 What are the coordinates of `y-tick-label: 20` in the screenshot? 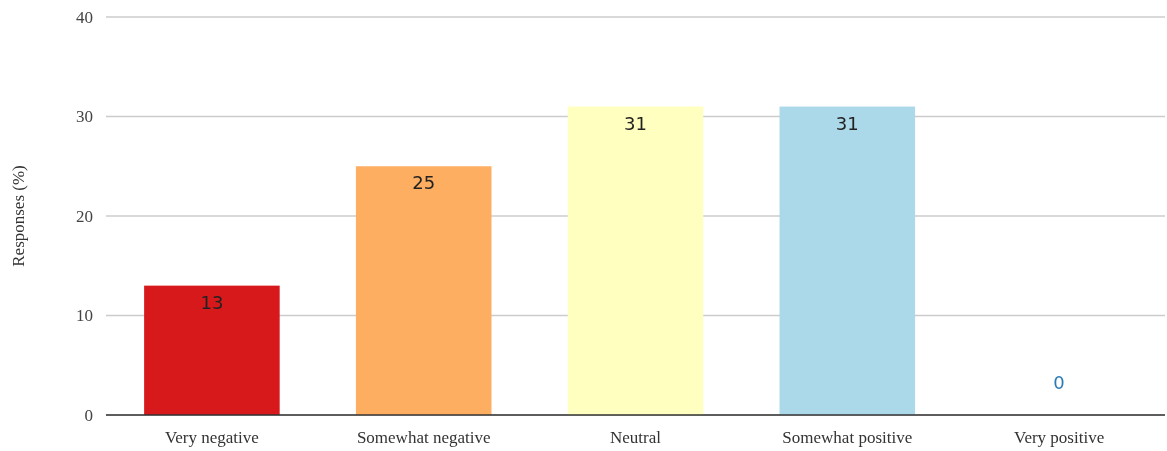 It's located at (84, 216).